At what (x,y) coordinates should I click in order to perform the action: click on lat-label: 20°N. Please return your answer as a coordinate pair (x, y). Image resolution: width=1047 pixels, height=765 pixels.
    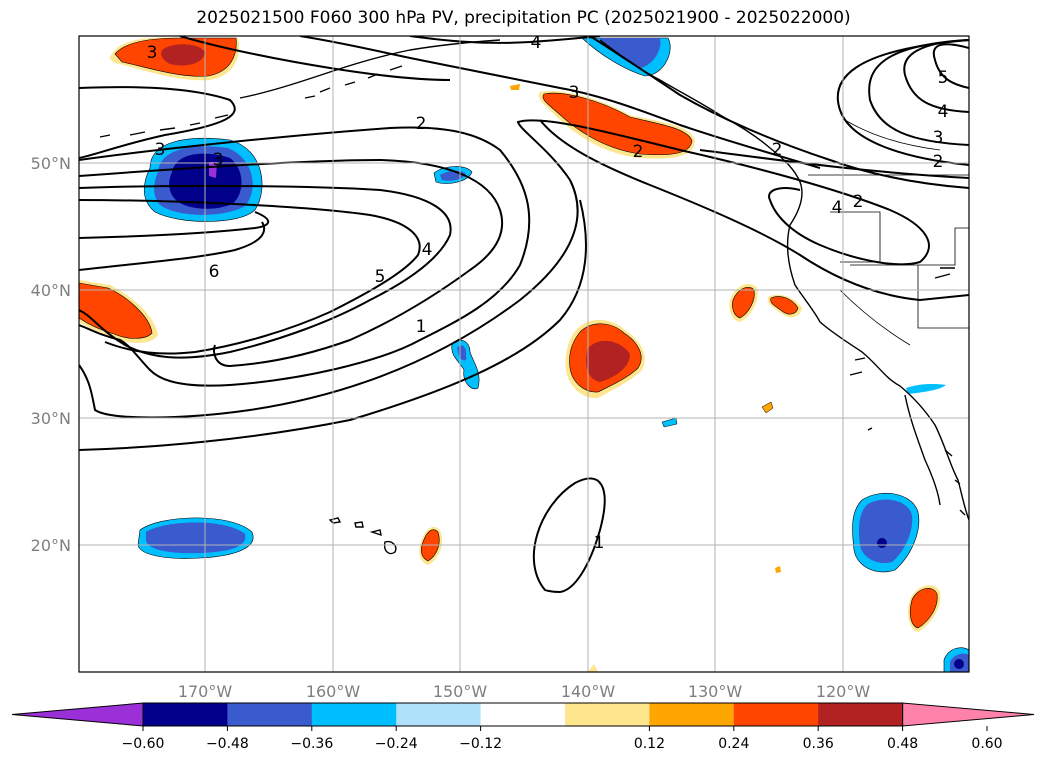
    Looking at the image, I should click on (51, 545).